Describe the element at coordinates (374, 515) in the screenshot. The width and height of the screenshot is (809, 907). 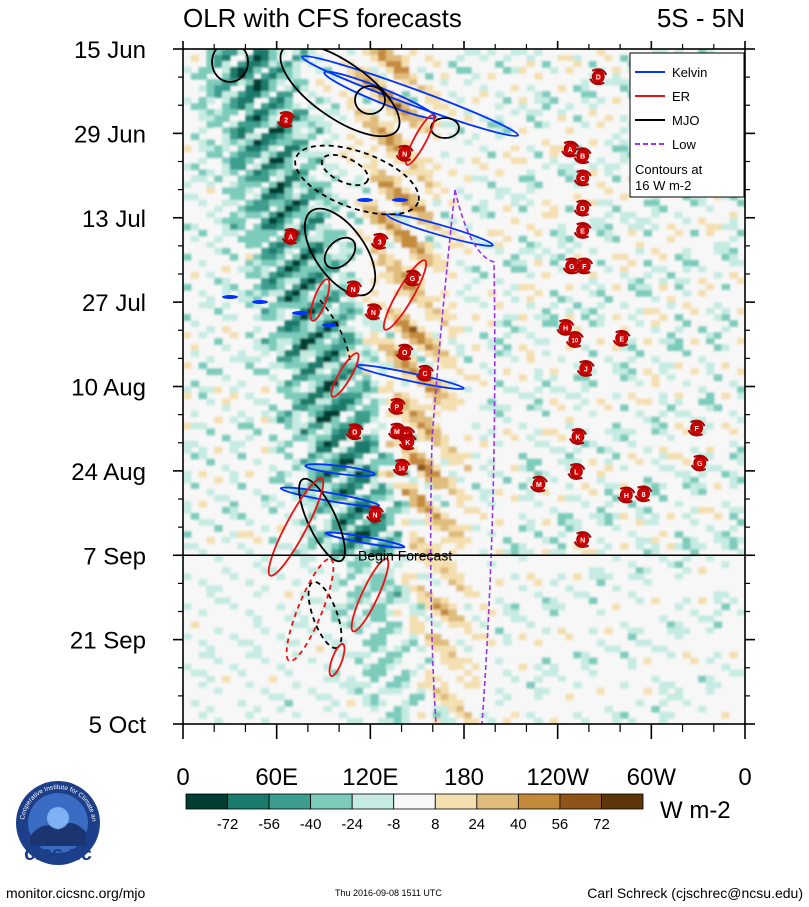
I see `storm-label: N` at that location.